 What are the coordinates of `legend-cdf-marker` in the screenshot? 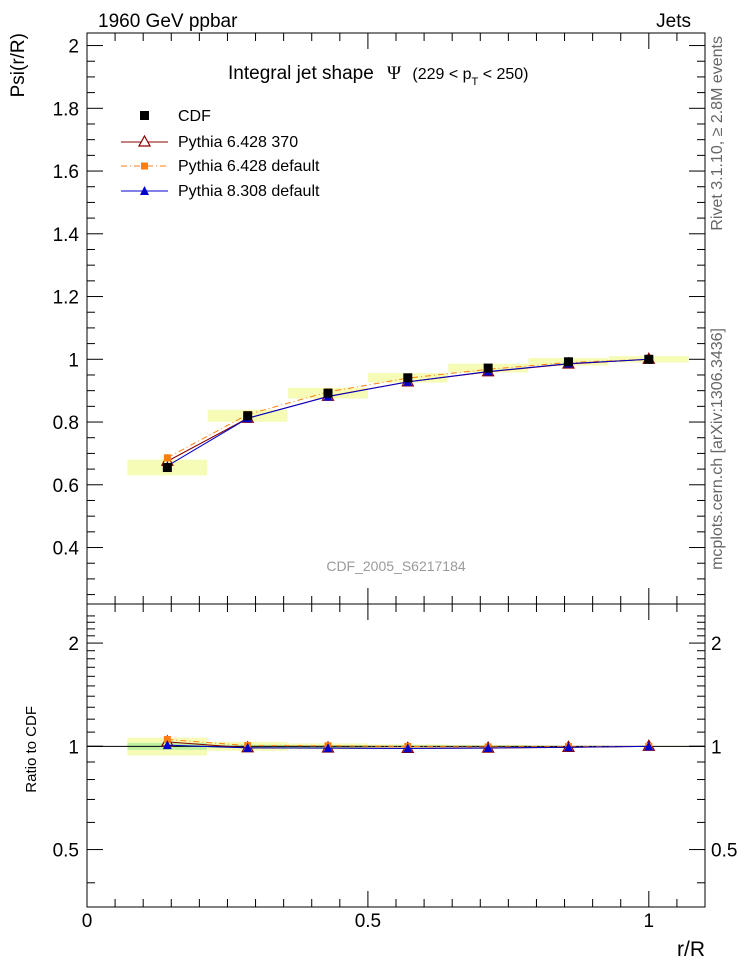 It's located at (144, 115).